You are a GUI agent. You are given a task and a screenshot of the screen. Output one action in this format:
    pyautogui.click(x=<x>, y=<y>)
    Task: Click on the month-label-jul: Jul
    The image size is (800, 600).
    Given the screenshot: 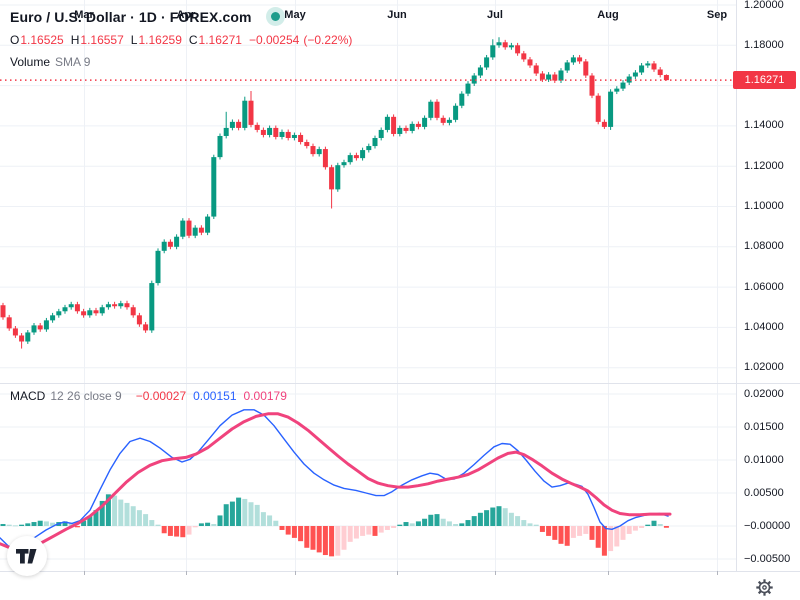 What is the action you would take?
    pyautogui.click(x=495, y=15)
    